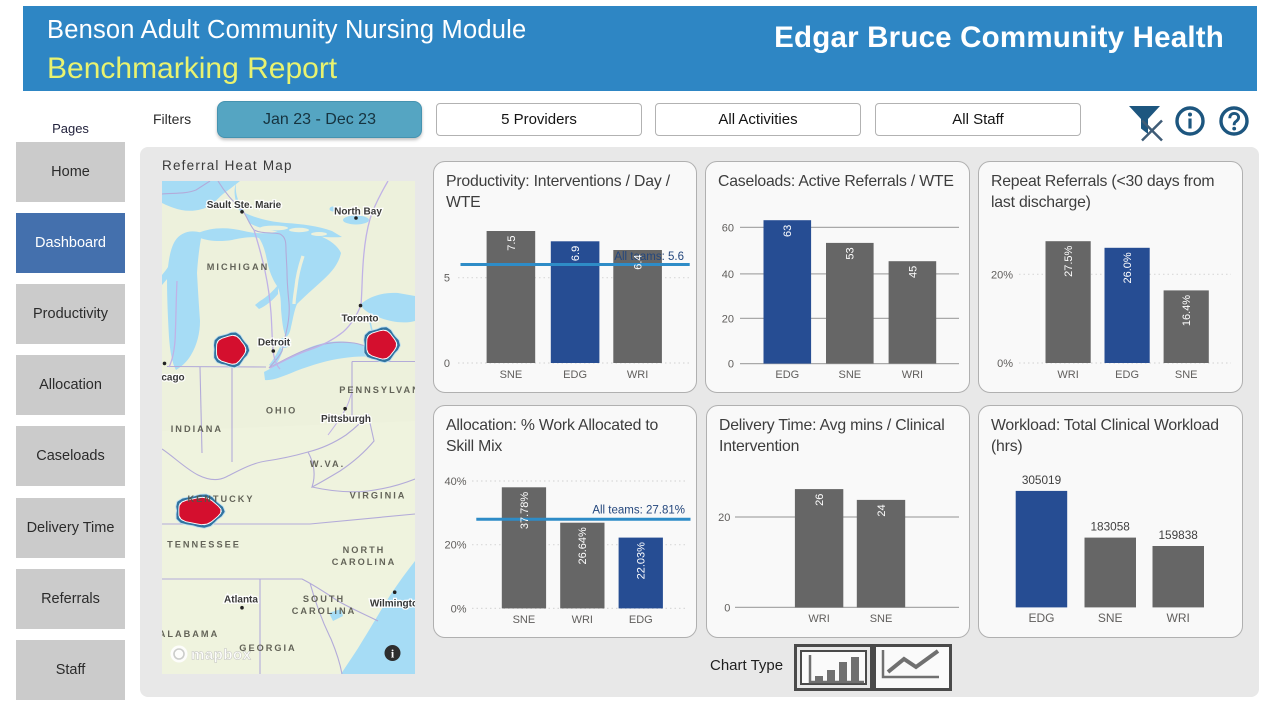 This screenshot has height=720, width=1280. Describe the element at coordinates (512, 243) in the screenshot. I see `svg-text: 7.5` at that location.